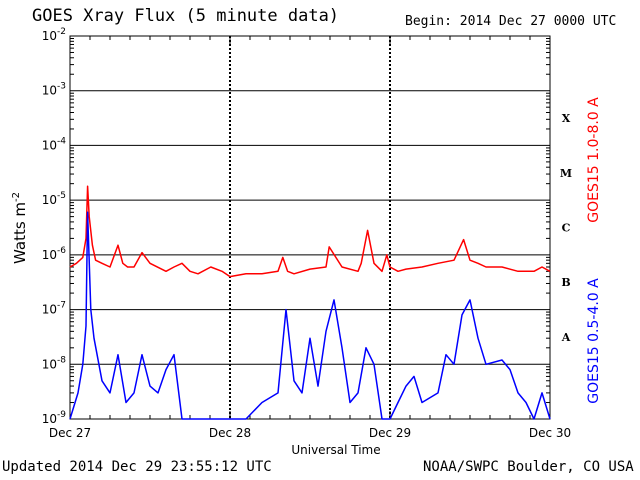 Image resolution: width=640 pixels, height=480 pixels. I want to click on y-tick-label: 10⁻², so click(54, 35).